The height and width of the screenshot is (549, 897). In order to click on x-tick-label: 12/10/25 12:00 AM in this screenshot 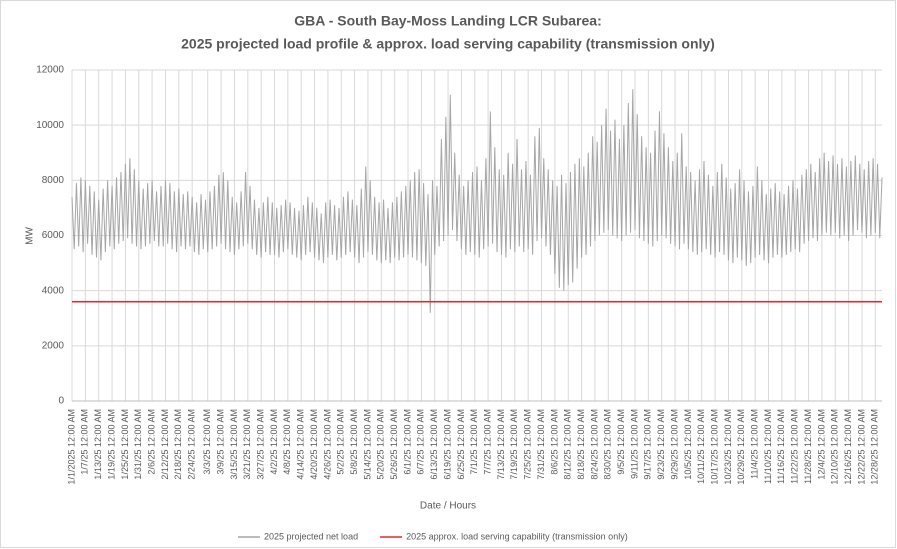, I will do `click(835, 447)`.